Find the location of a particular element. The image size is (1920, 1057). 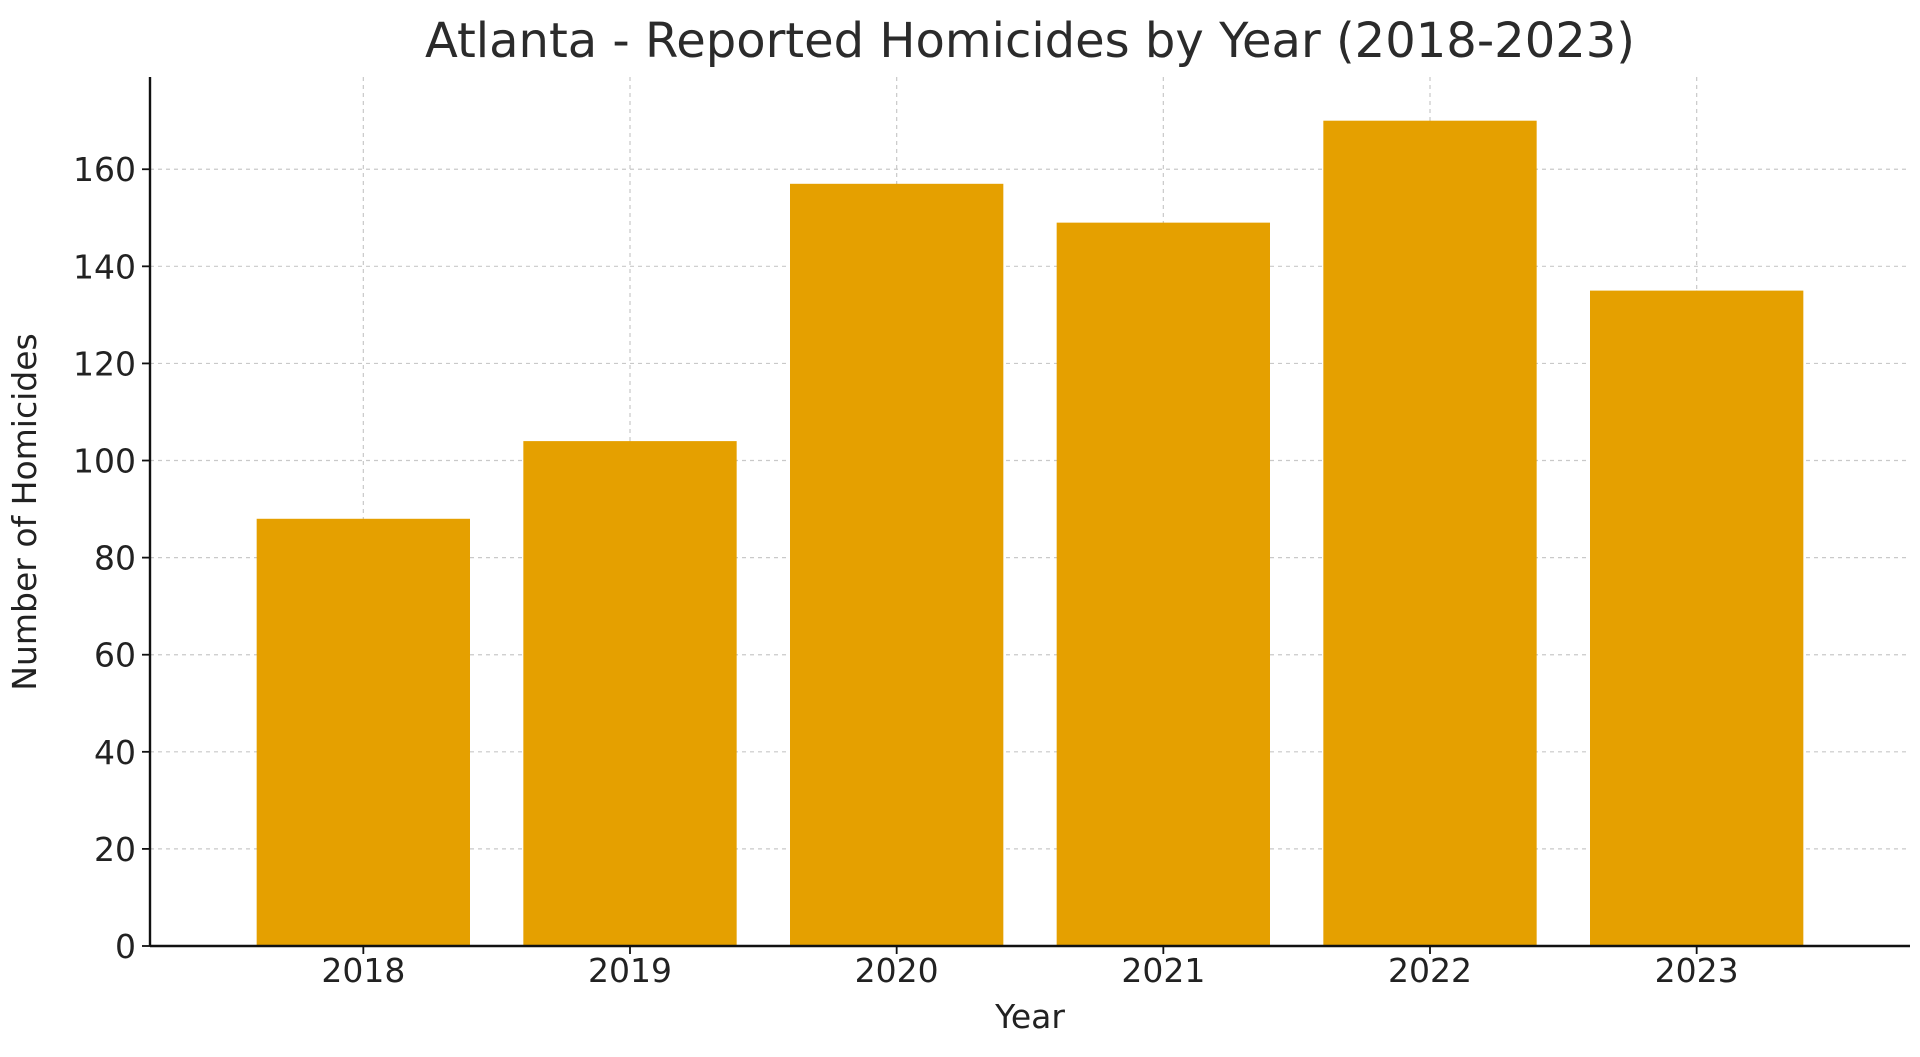

y-tick-label: 120 is located at coordinates (104, 363).